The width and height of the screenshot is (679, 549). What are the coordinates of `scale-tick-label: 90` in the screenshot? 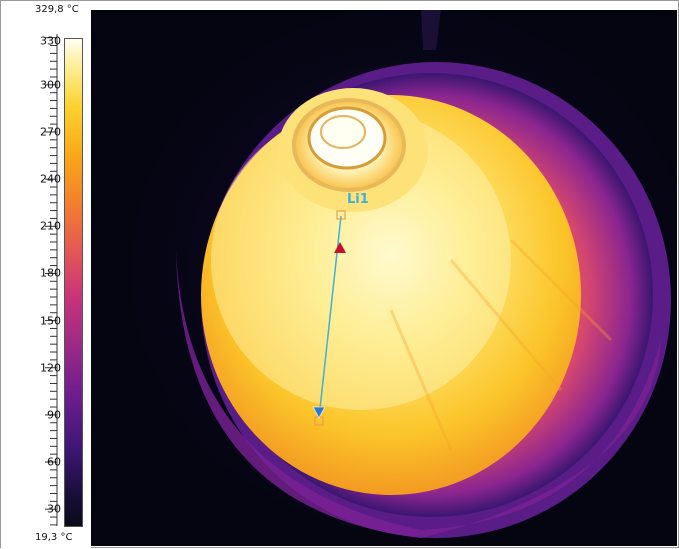 It's located at (54, 415).